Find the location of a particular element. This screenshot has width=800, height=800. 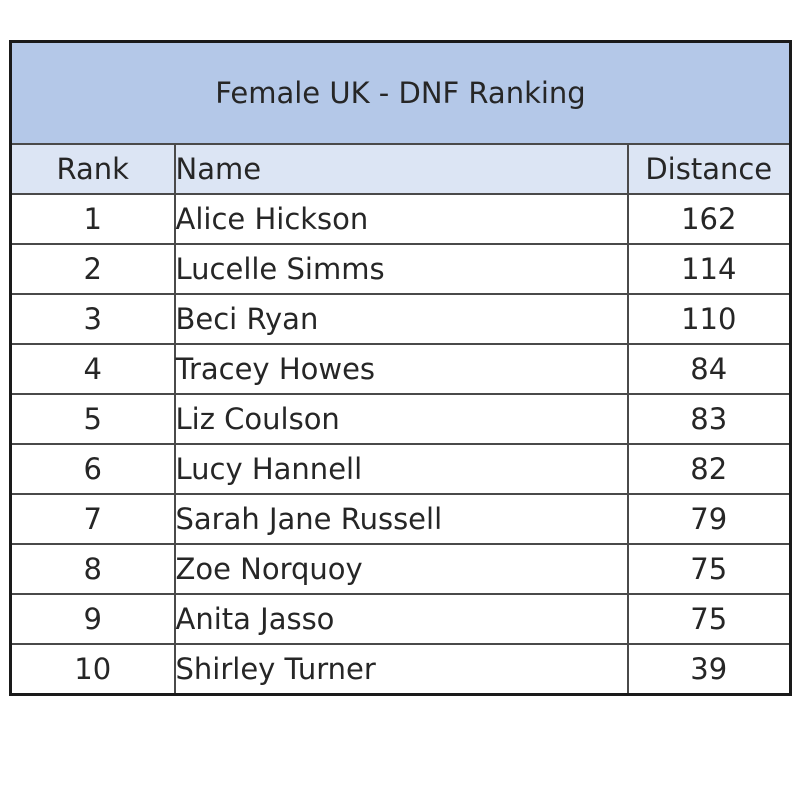

name-cell: Zoe Norquoy is located at coordinates (401, 569).